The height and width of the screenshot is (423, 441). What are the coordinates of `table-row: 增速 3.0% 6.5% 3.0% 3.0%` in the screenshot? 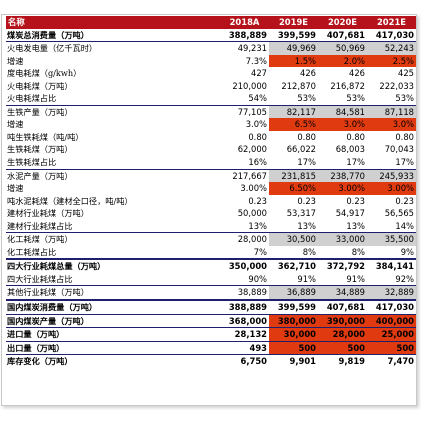 It's located at (211, 124).